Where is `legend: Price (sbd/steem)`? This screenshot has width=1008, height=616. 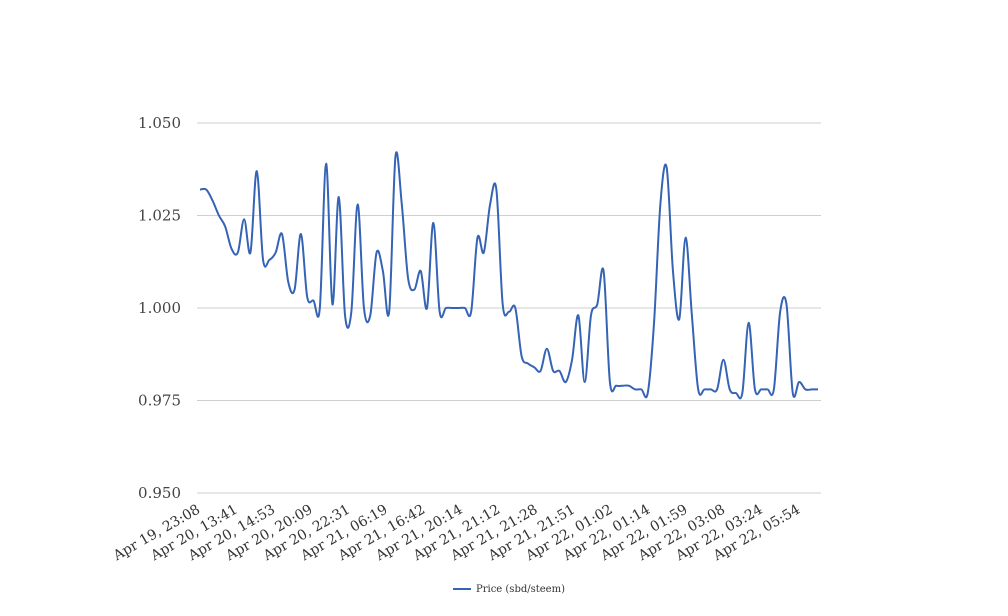 legend: Price (sbd/steem) is located at coordinates (509, 589).